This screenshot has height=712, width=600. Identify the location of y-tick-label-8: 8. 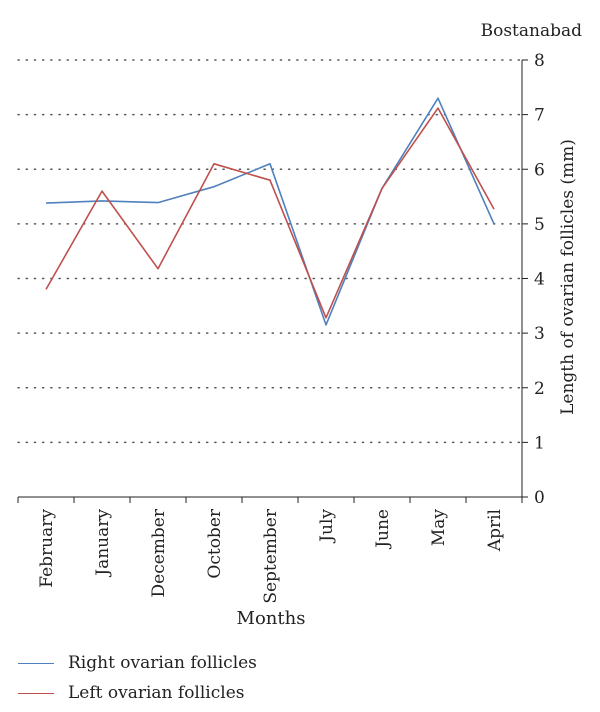
(539, 61).